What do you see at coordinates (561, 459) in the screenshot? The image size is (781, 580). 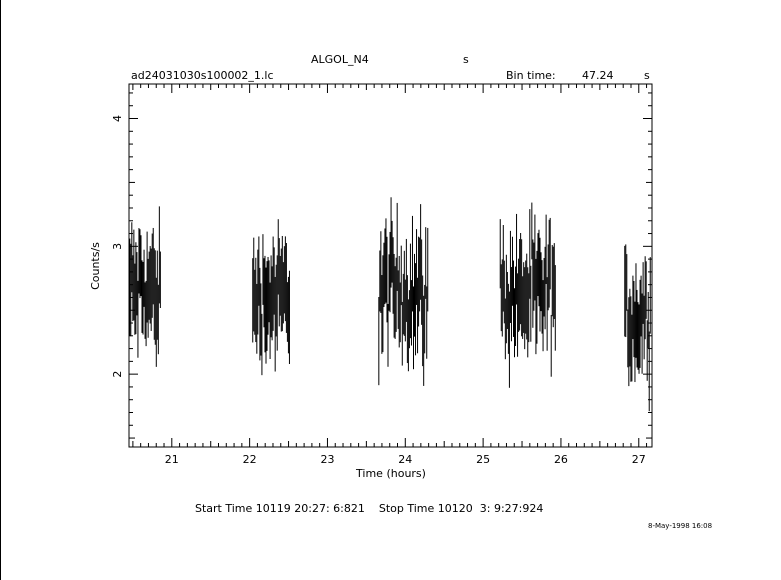 I see `x-tick-label: 26` at bounding box center [561, 459].